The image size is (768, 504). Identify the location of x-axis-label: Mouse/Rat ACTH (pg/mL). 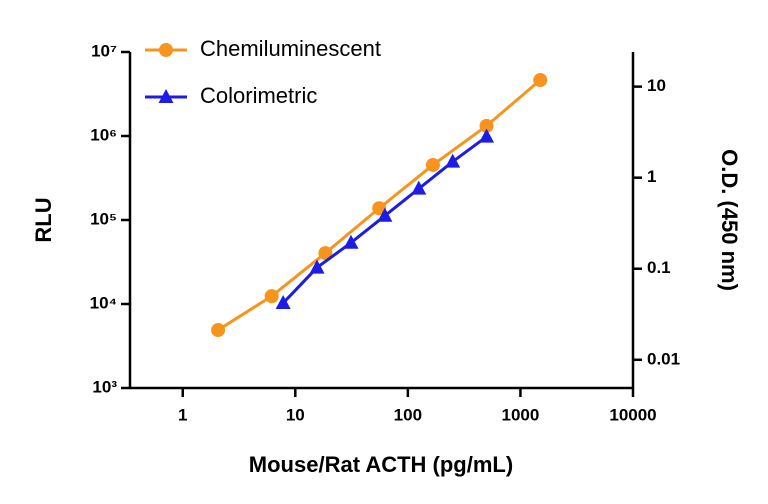
(381, 464).